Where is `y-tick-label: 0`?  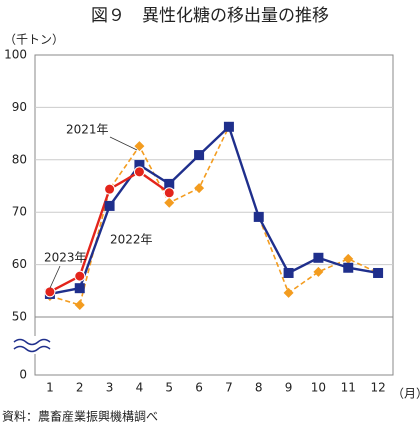 y-tick-label: 0 is located at coordinates (23, 375).